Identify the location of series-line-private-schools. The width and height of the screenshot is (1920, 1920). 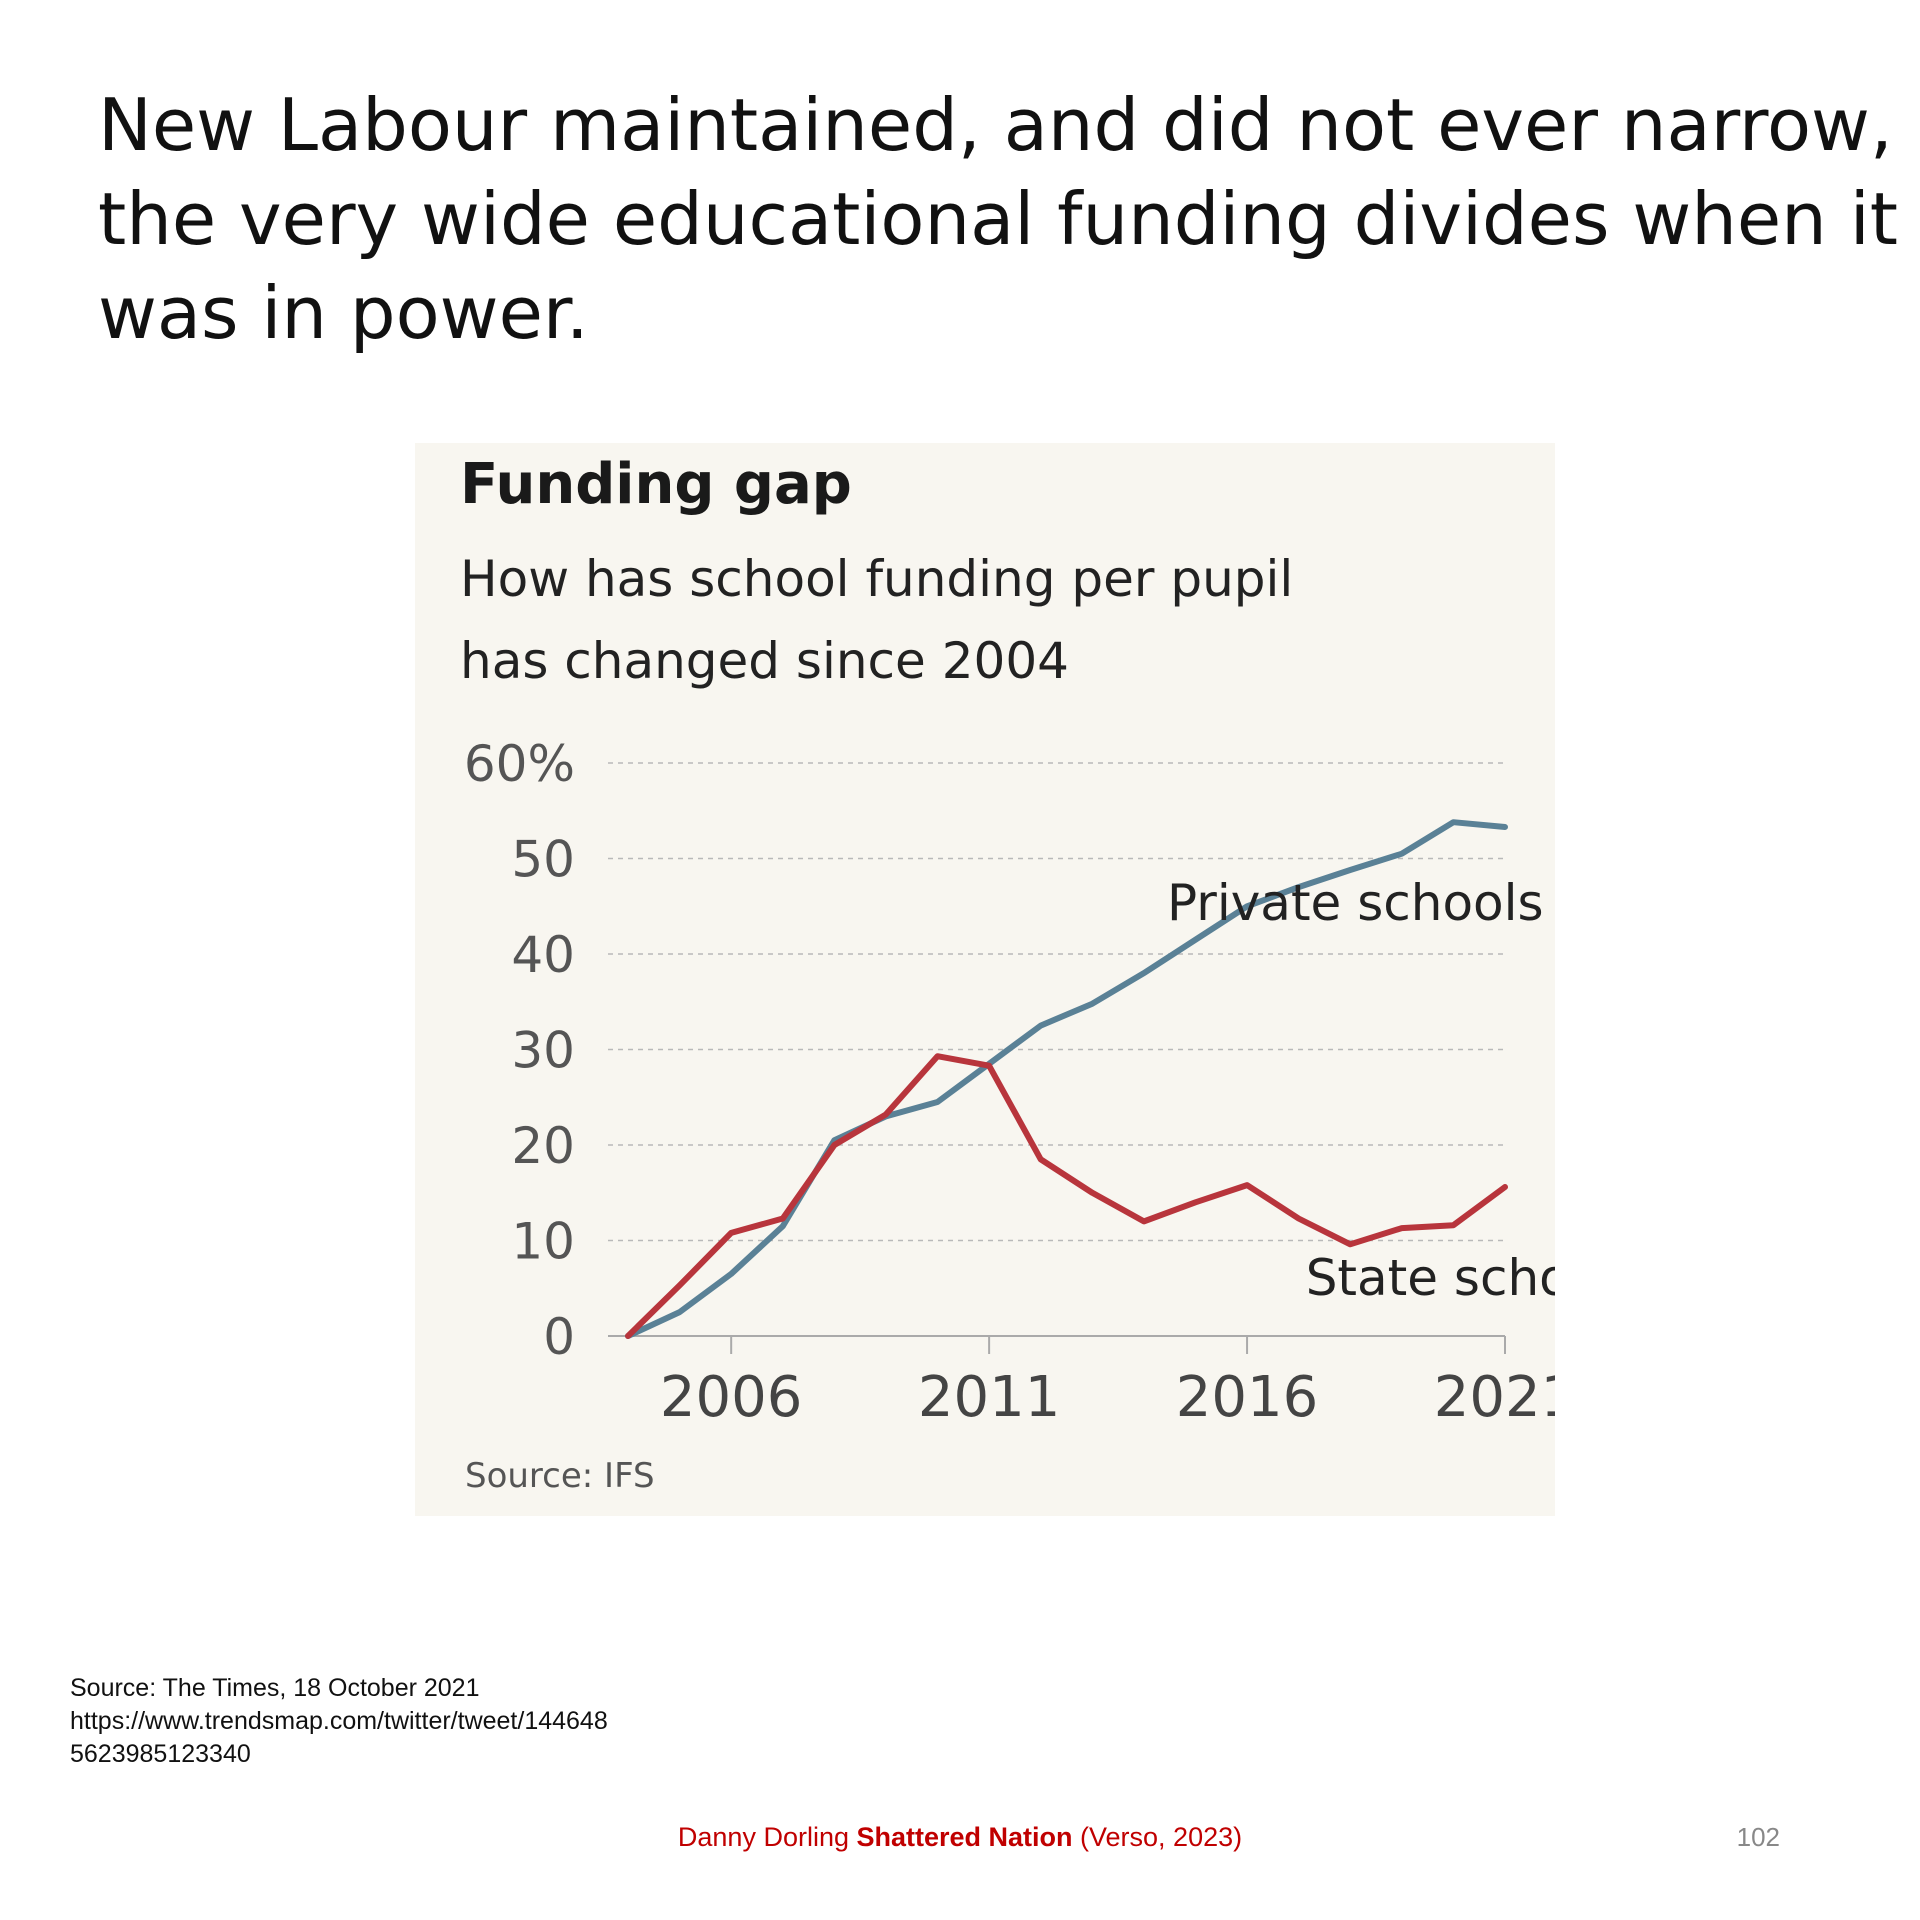
(1066, 1079).